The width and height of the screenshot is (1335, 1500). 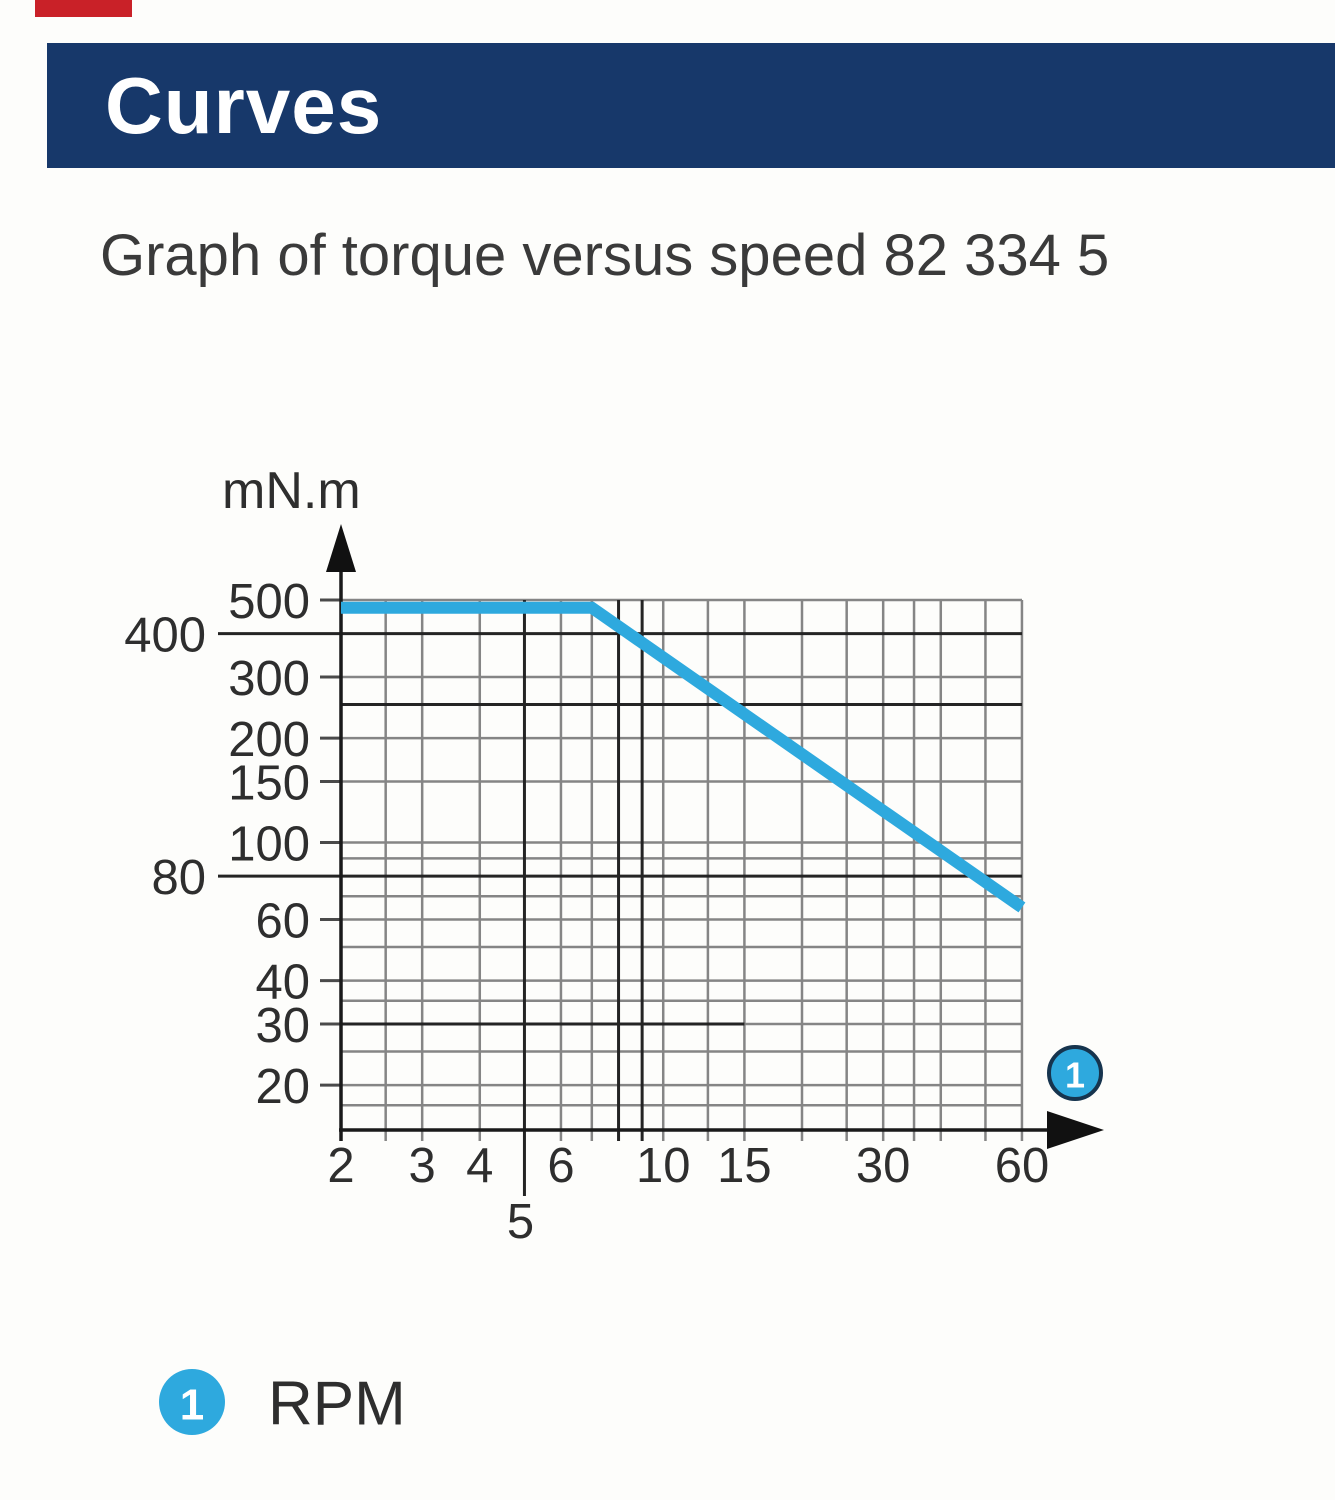 What do you see at coordinates (269, 679) in the screenshot?
I see `y-tick-label: 300` at bounding box center [269, 679].